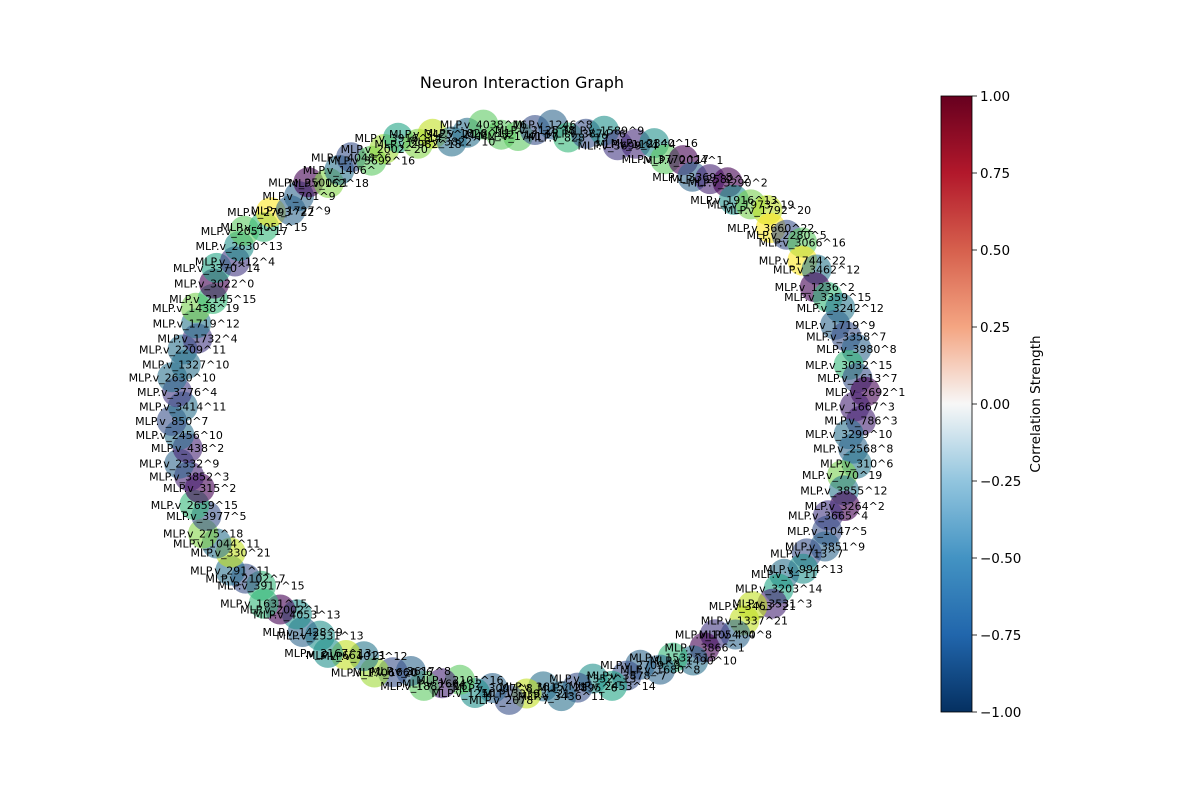 The height and width of the screenshot is (800, 1200). What do you see at coordinates (189, 476) in the screenshot?
I see `node-label: MLP.v_3852^3` at bounding box center [189, 476].